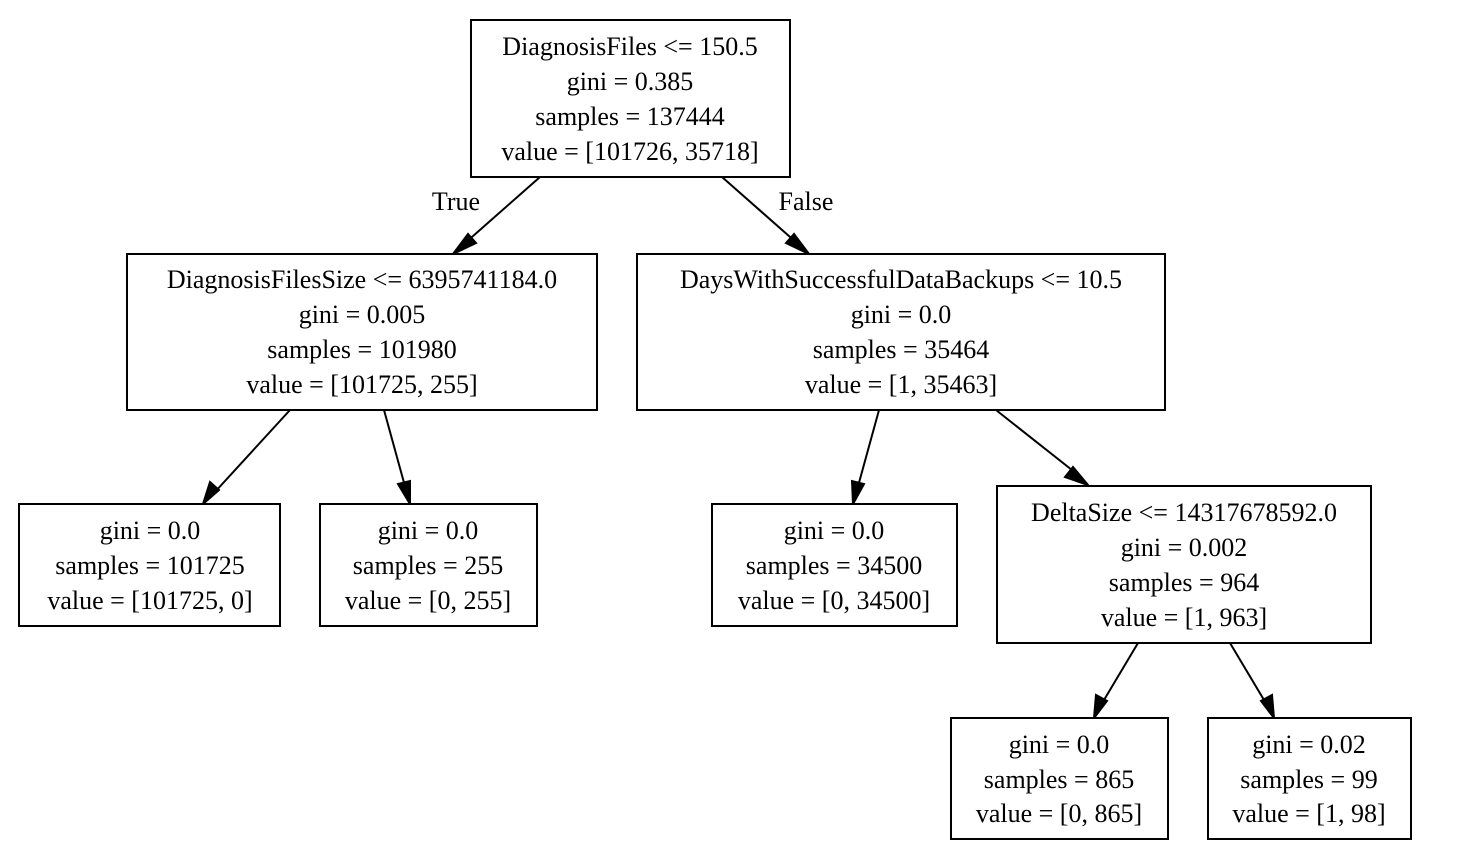 This screenshot has height=852, width=1457. Describe the element at coordinates (397, 458) in the screenshot. I see `edge-n1-n3` at that location.